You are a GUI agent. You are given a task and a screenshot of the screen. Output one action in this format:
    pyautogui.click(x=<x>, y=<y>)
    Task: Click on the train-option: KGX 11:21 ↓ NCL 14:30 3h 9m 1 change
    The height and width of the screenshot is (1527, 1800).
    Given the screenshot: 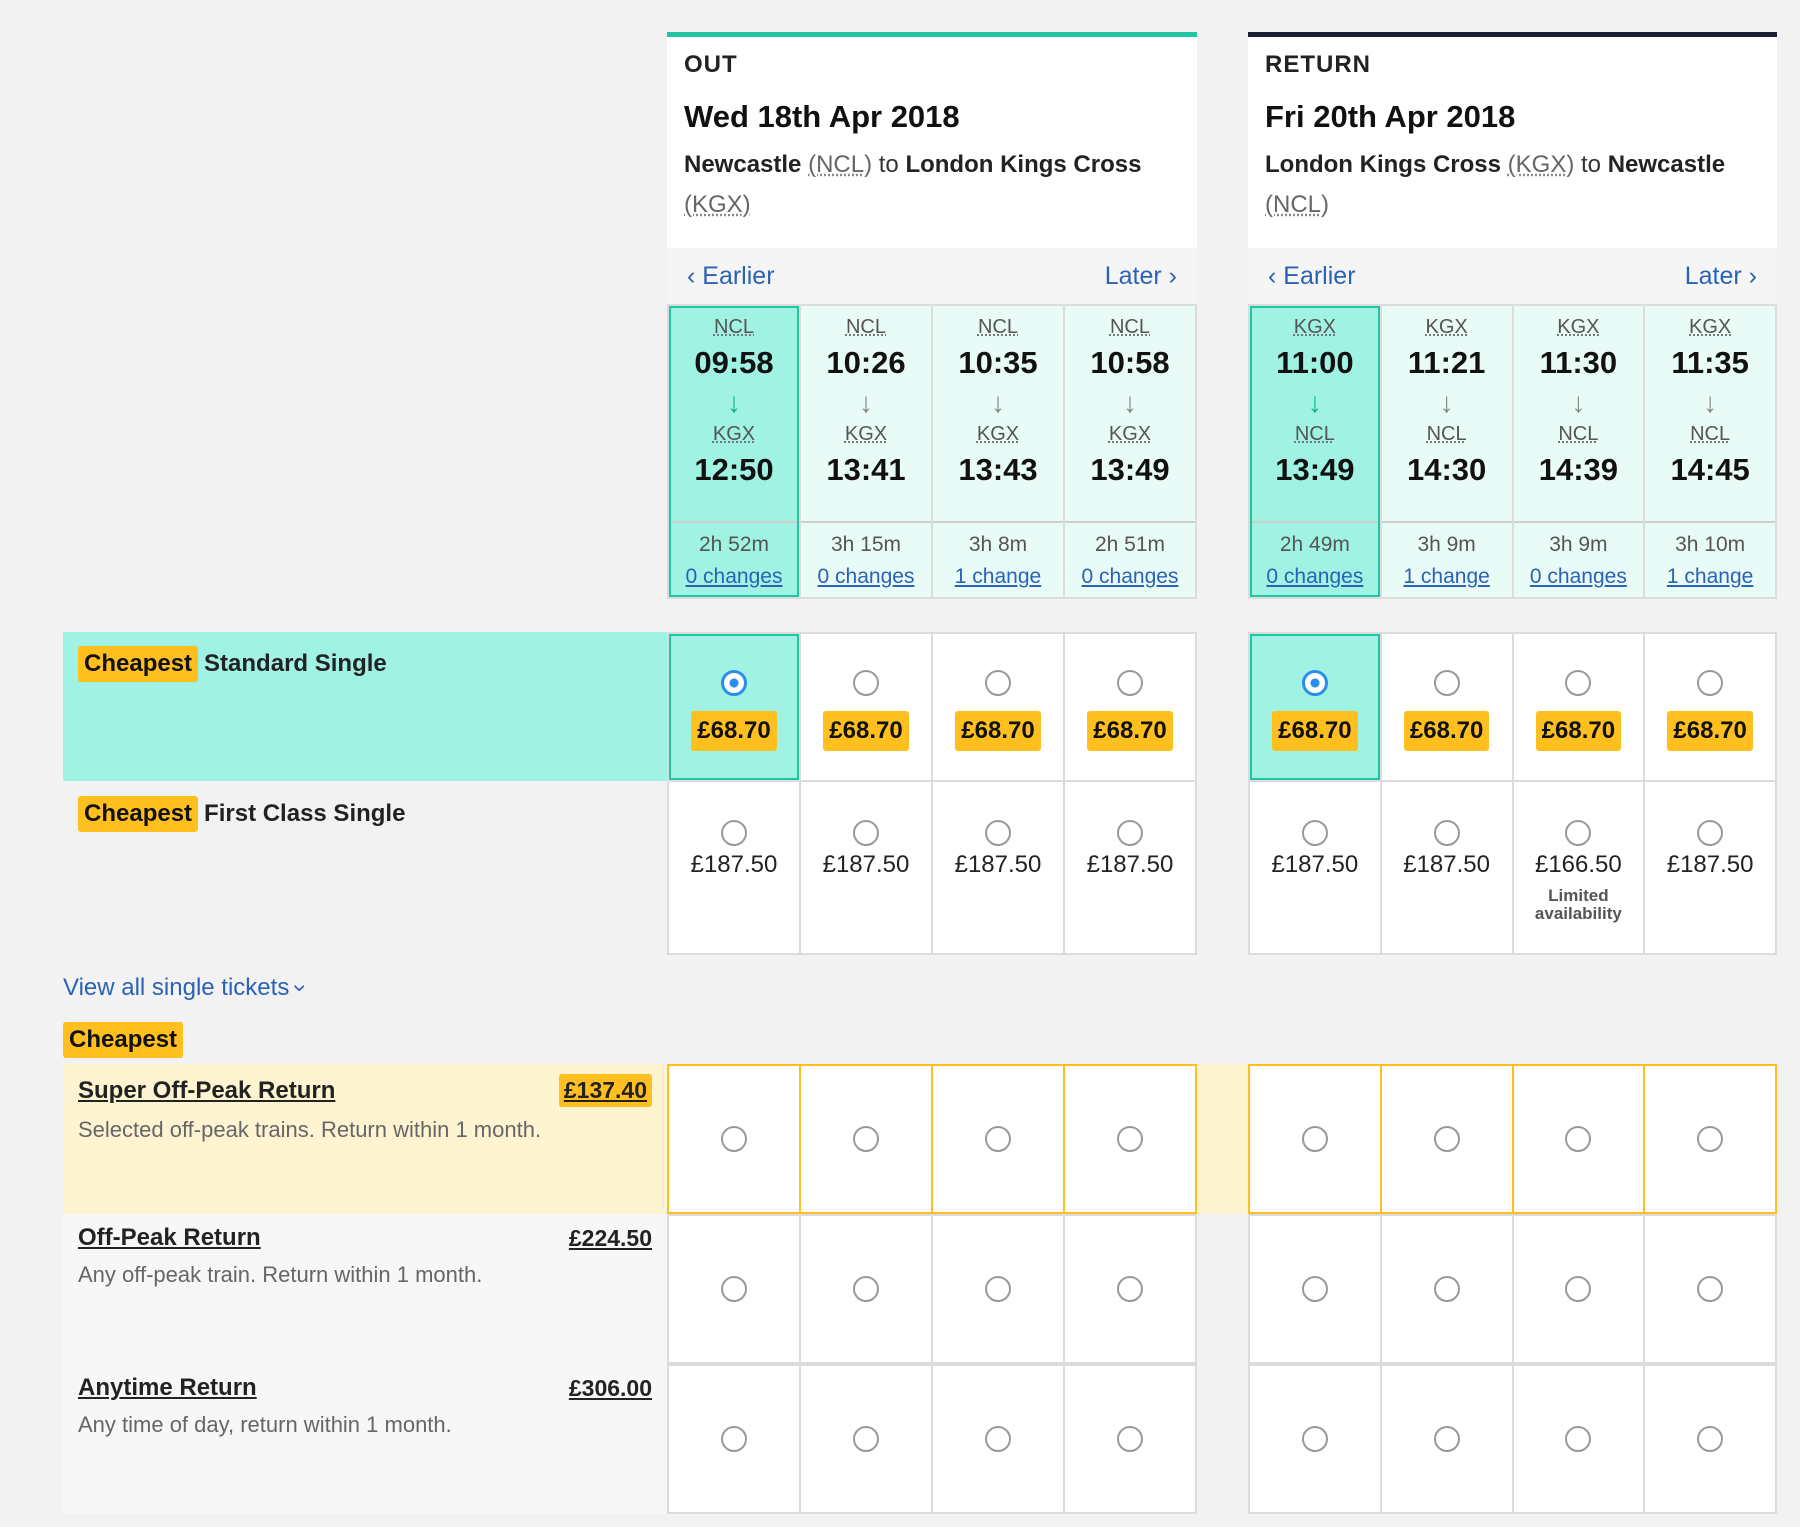 What is the action you would take?
    pyautogui.click(x=1446, y=451)
    